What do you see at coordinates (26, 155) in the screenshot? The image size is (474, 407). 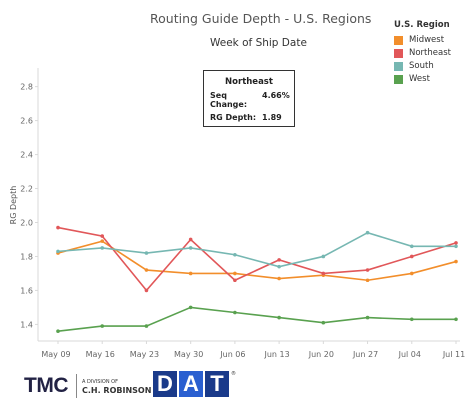 I see `y-tick-label: 2.4` at bounding box center [26, 155].